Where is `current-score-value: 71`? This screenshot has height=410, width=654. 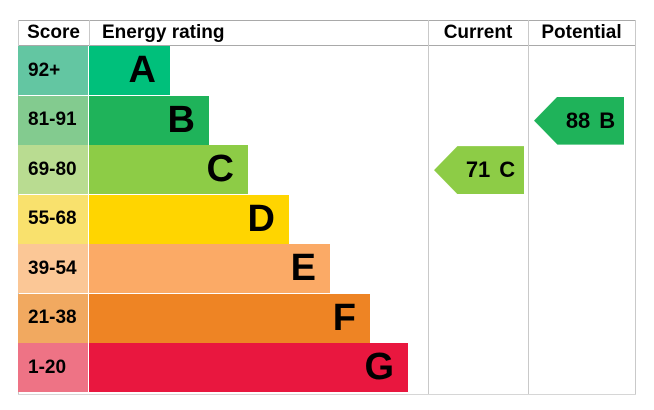 current-score-value: 71 is located at coordinates (478, 170).